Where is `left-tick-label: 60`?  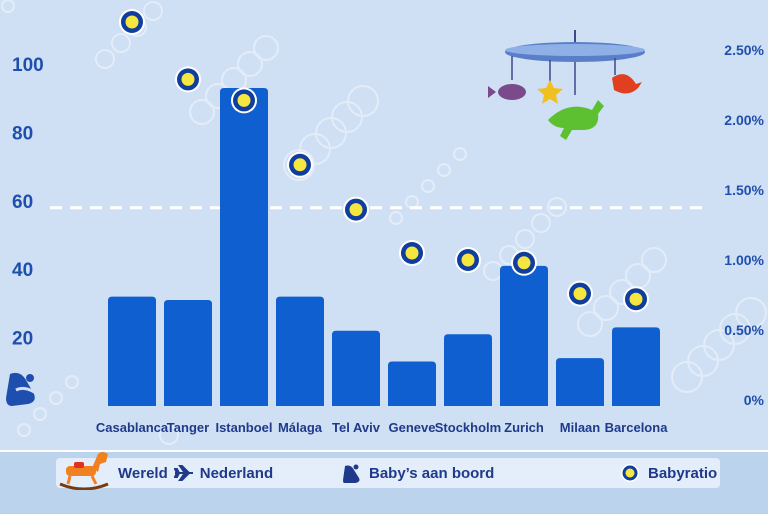
left-tick-label: 60 is located at coordinates (22, 202).